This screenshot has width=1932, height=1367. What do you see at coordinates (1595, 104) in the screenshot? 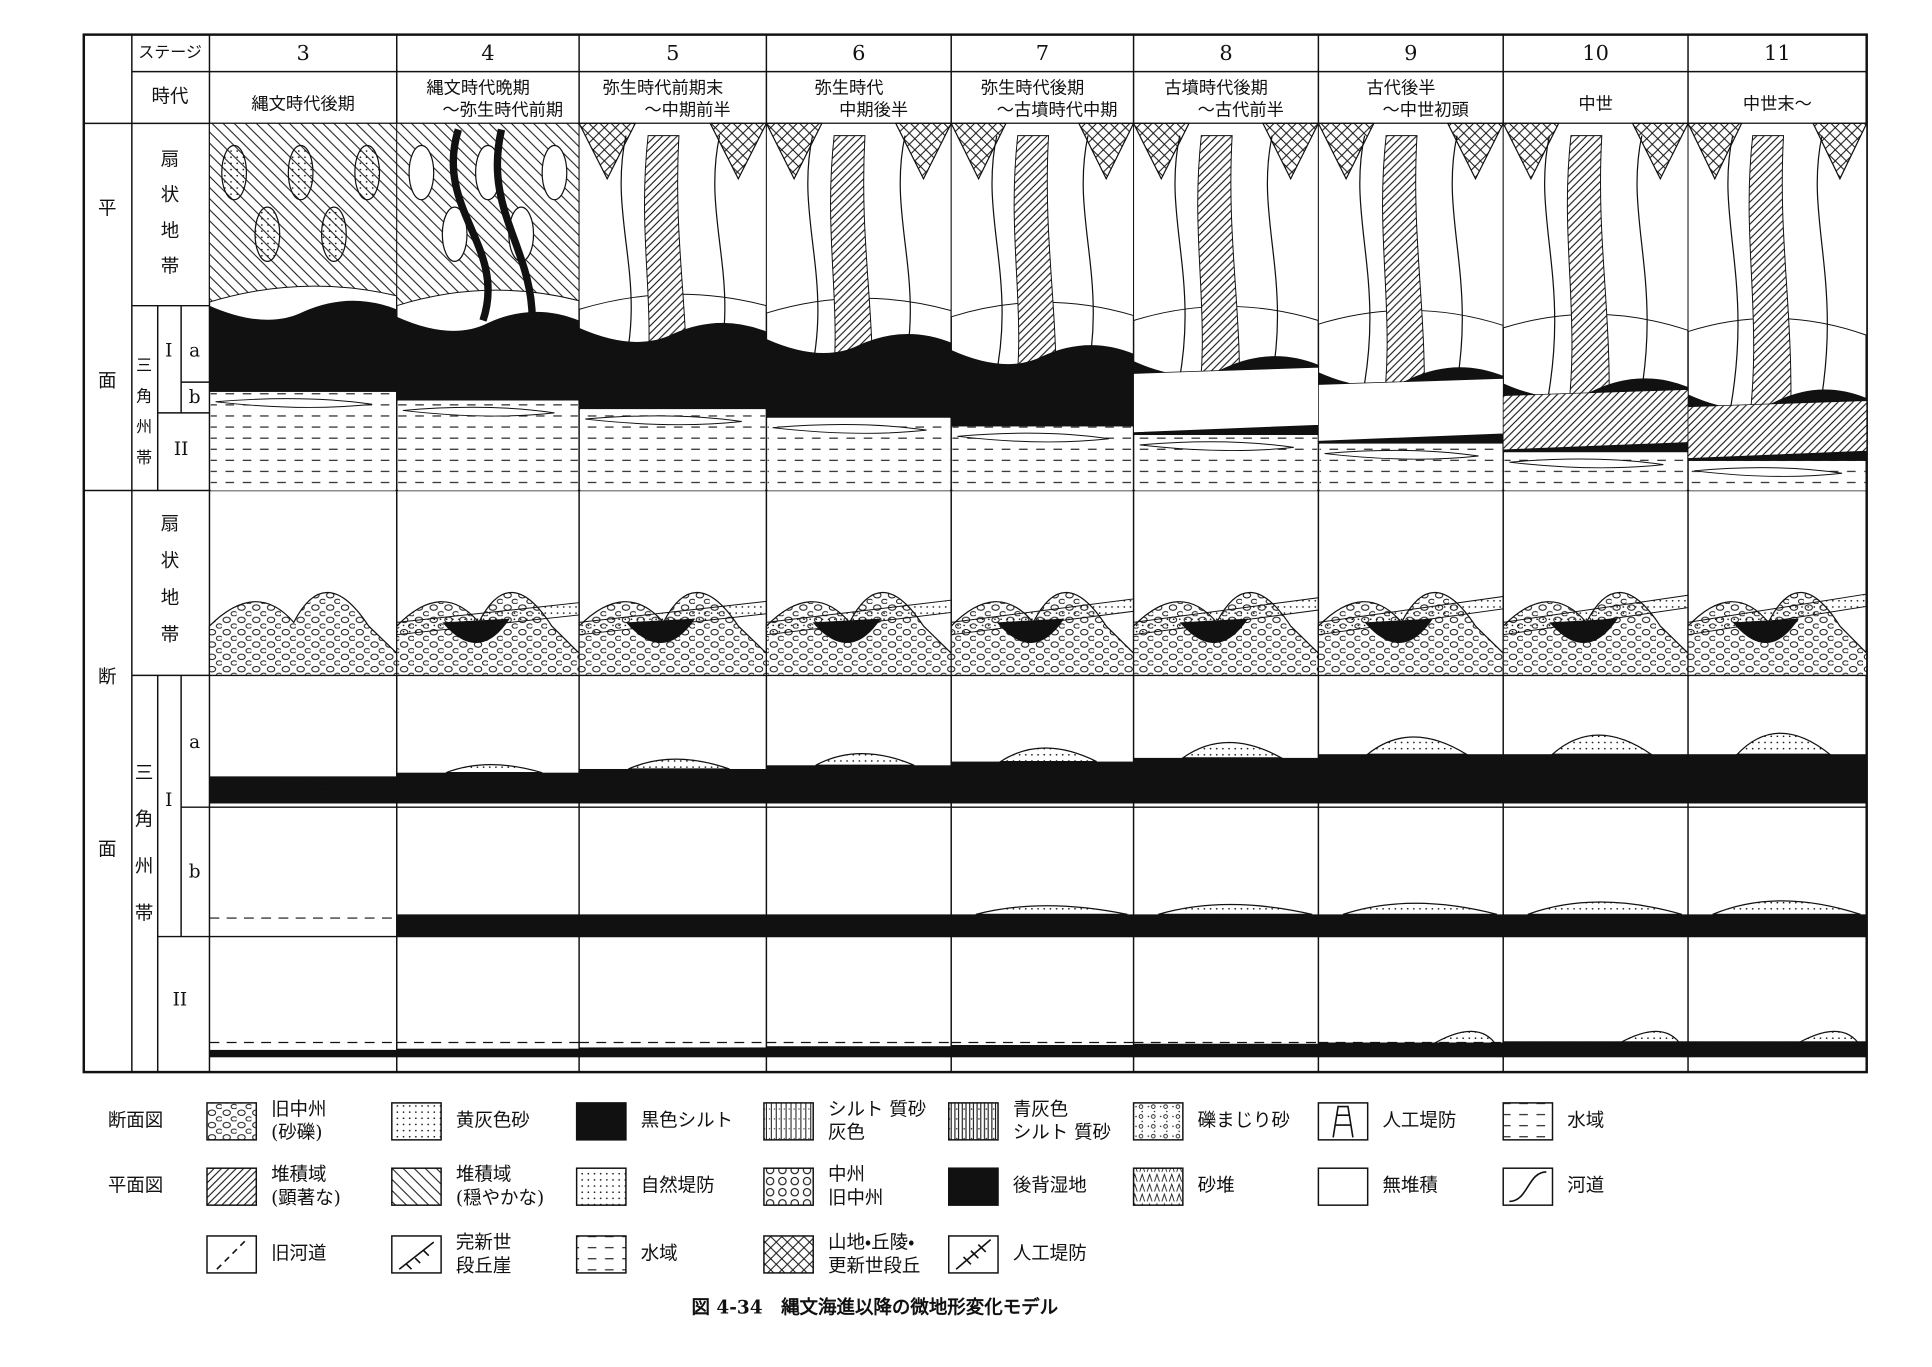
I see `era-text: 中世` at bounding box center [1595, 104].